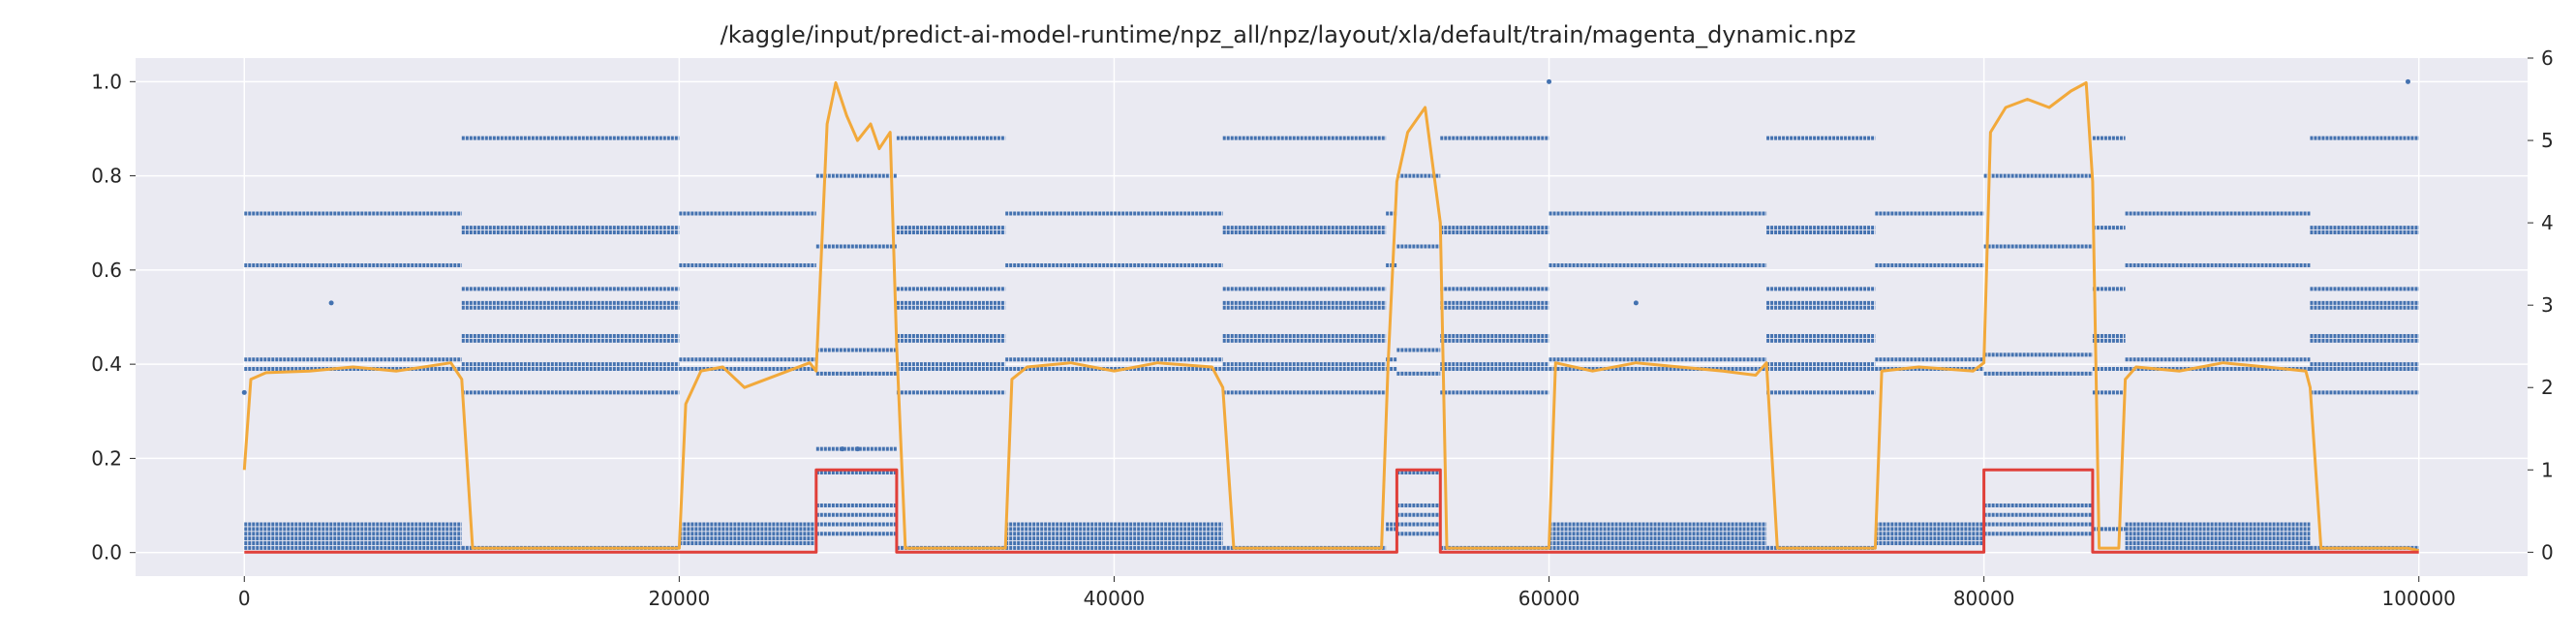 The height and width of the screenshot is (641, 2576). Describe the element at coordinates (1549, 598) in the screenshot. I see `x-tick-label: 60000` at that location.